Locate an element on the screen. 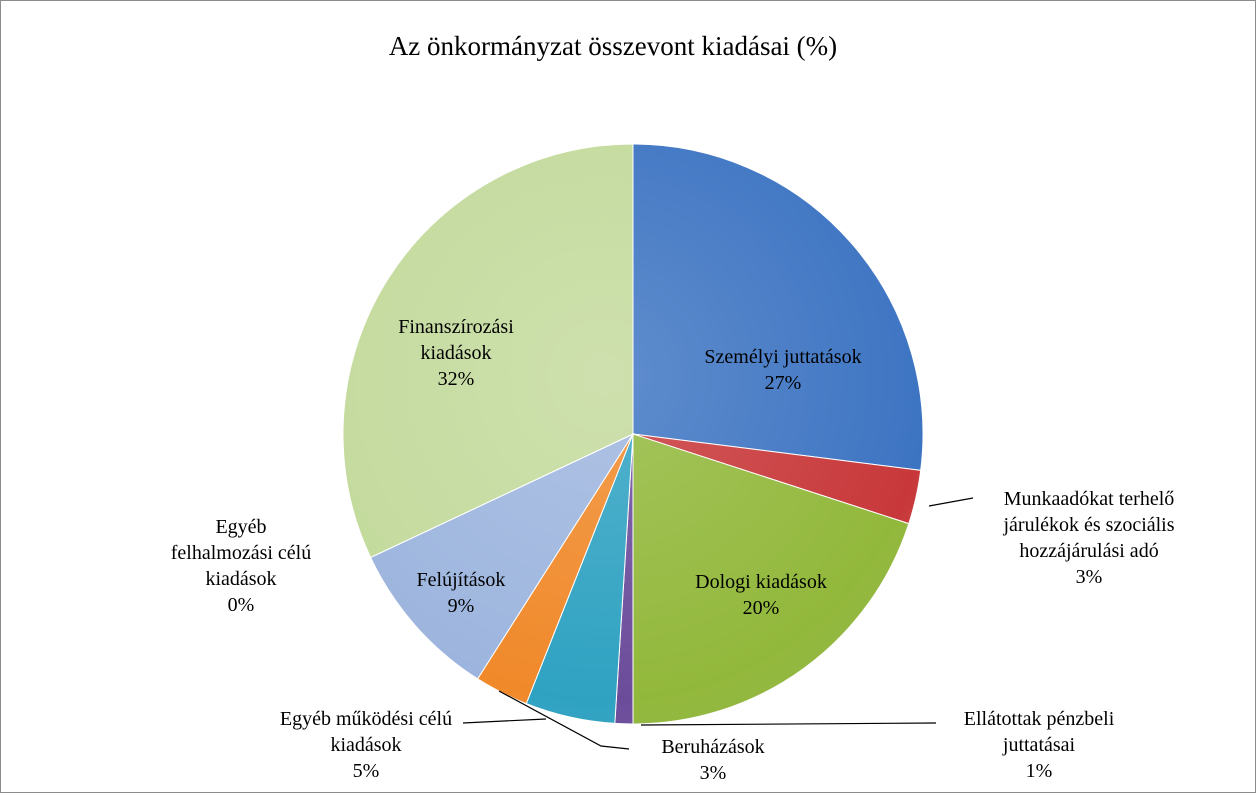  slice-label: Személyi juttatások 27% is located at coordinates (783, 370).